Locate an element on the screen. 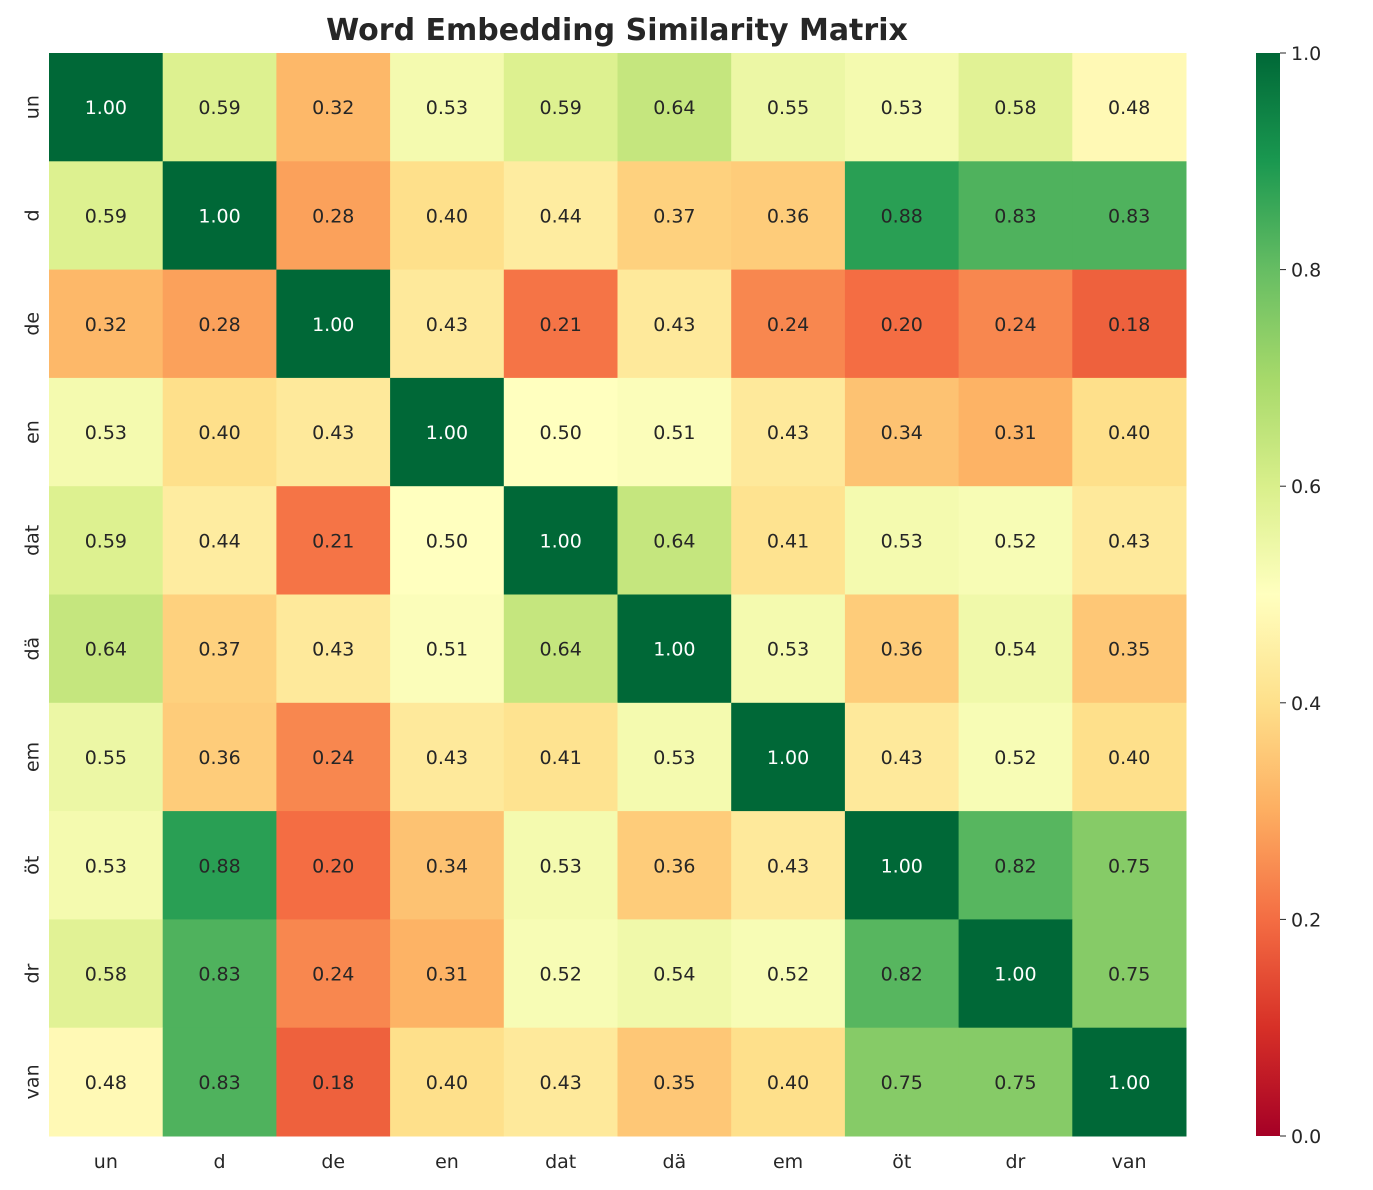 The height and width of the screenshot is (1190, 1373). x-tick-label: dr is located at coordinates (1016, 1162).